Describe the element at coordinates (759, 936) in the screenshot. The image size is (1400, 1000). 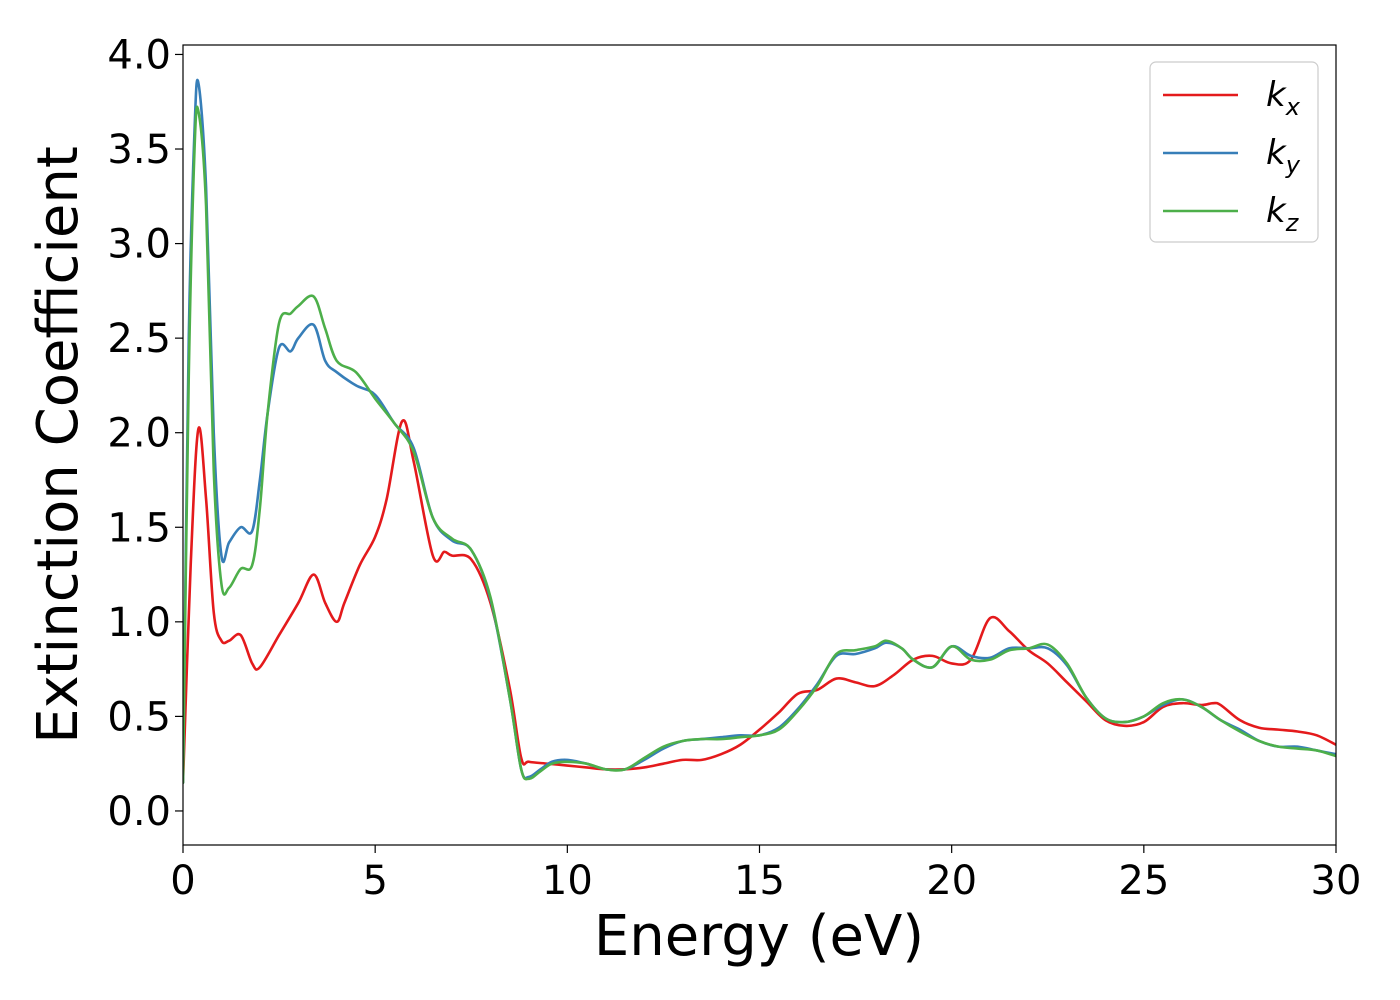
I see `x-axis-title: Energy (eV)` at that location.